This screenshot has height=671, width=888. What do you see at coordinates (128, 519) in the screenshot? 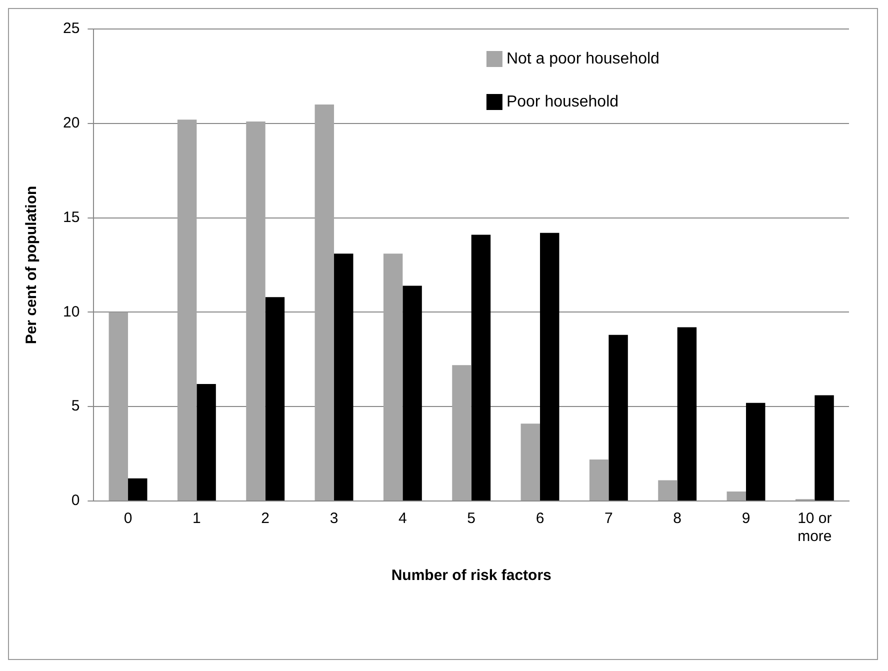
I see `x-tick-label: 0` at bounding box center [128, 519].